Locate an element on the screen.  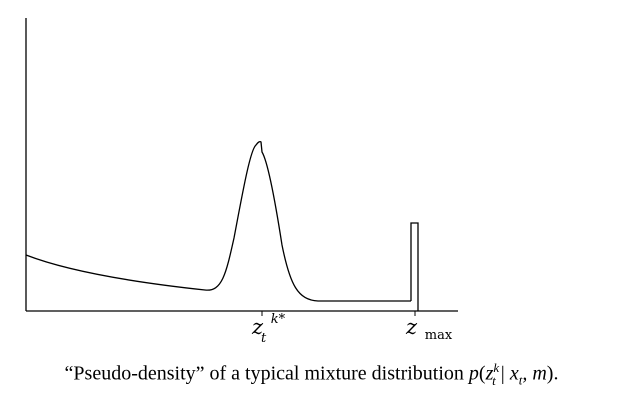
peak-label-base: z is located at coordinates (257, 327).